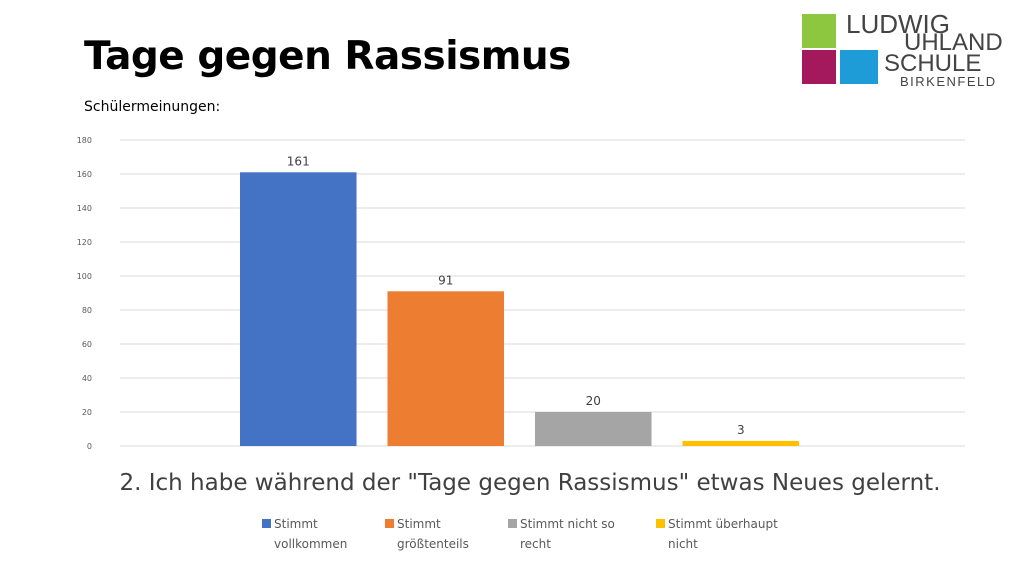  Describe the element at coordinates (87, 378) in the screenshot. I see `y-tick-label: 40` at that location.